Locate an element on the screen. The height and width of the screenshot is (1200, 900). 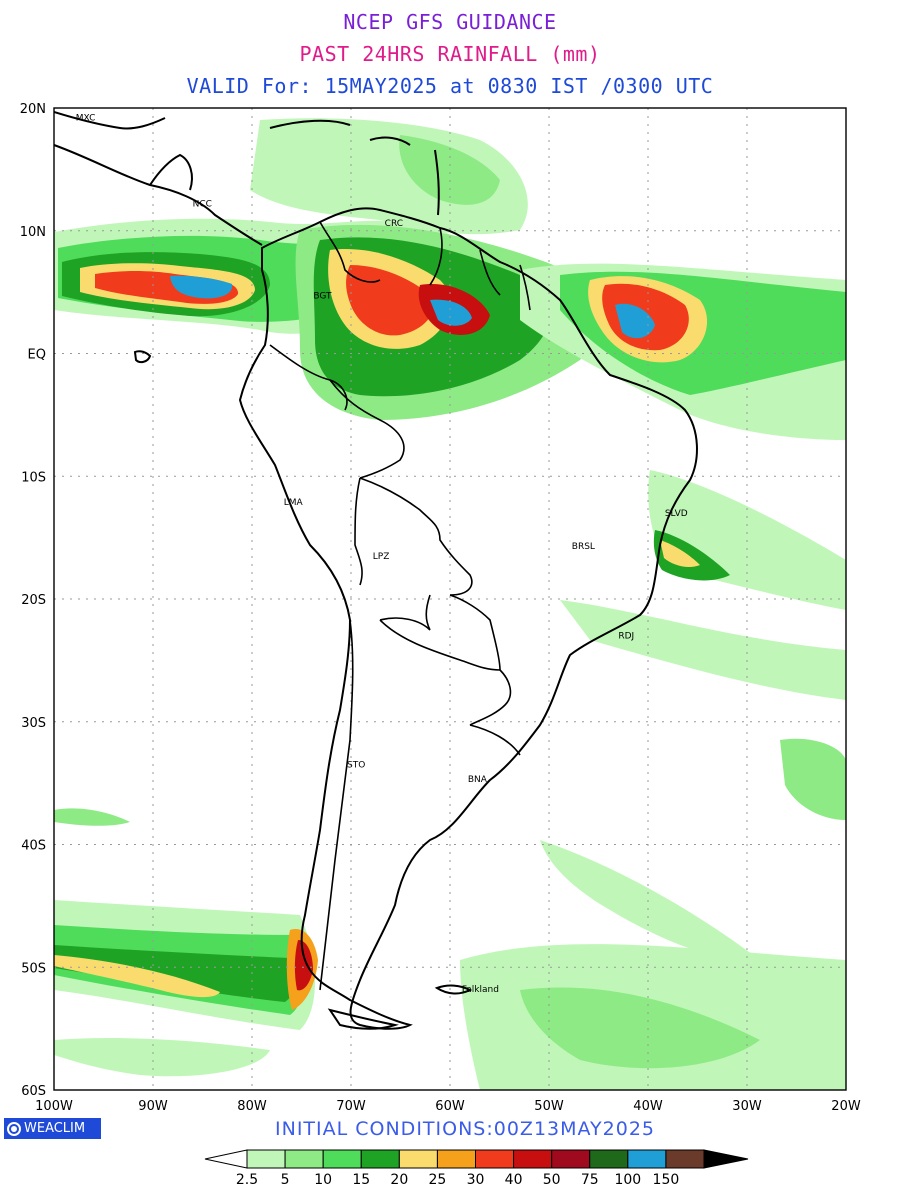
hispaniola-coastline is located at coordinates (390, 141).